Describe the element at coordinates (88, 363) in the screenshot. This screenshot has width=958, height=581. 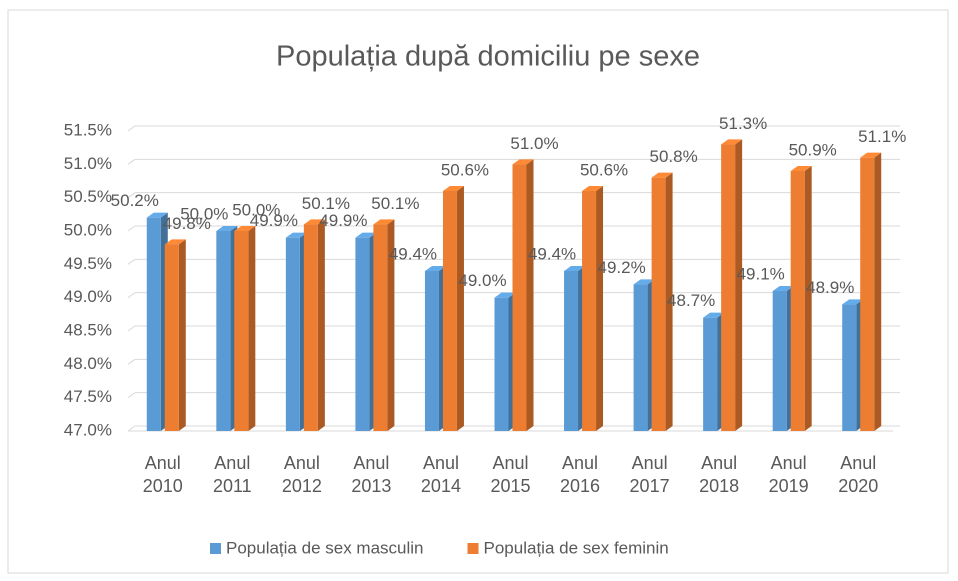
I see `y-tick-label: 48.0%` at that location.